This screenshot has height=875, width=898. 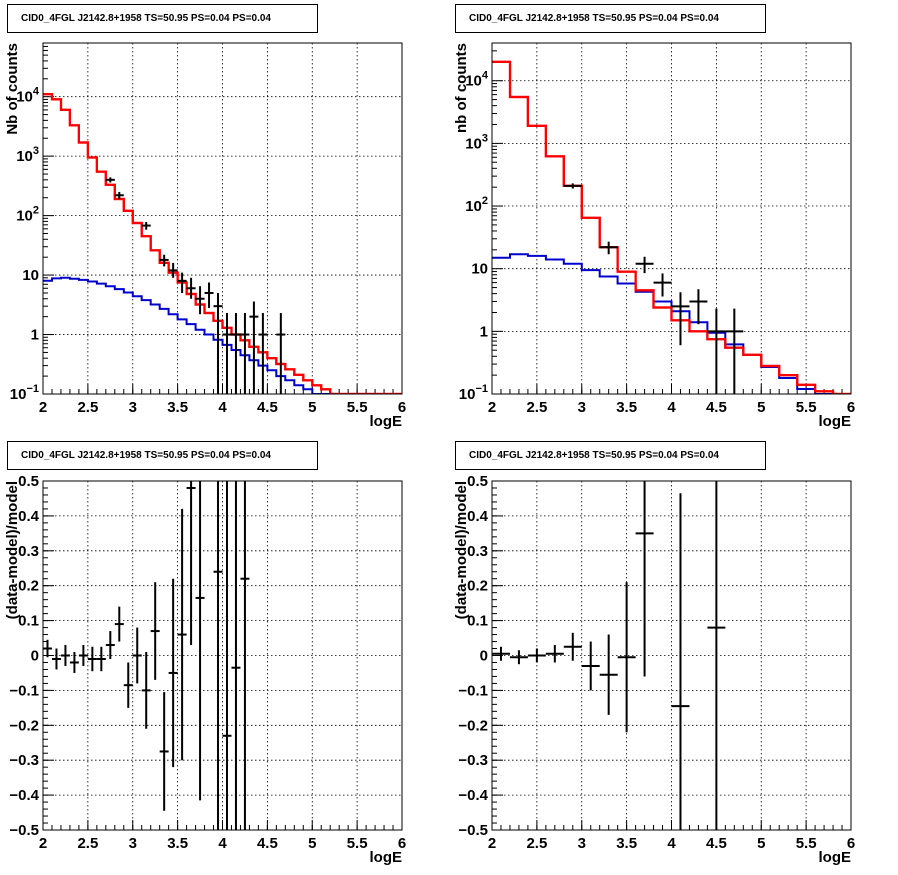 What do you see at coordinates (477, 621) in the screenshot?
I see `y-tick-label: 0.1` at bounding box center [477, 621].